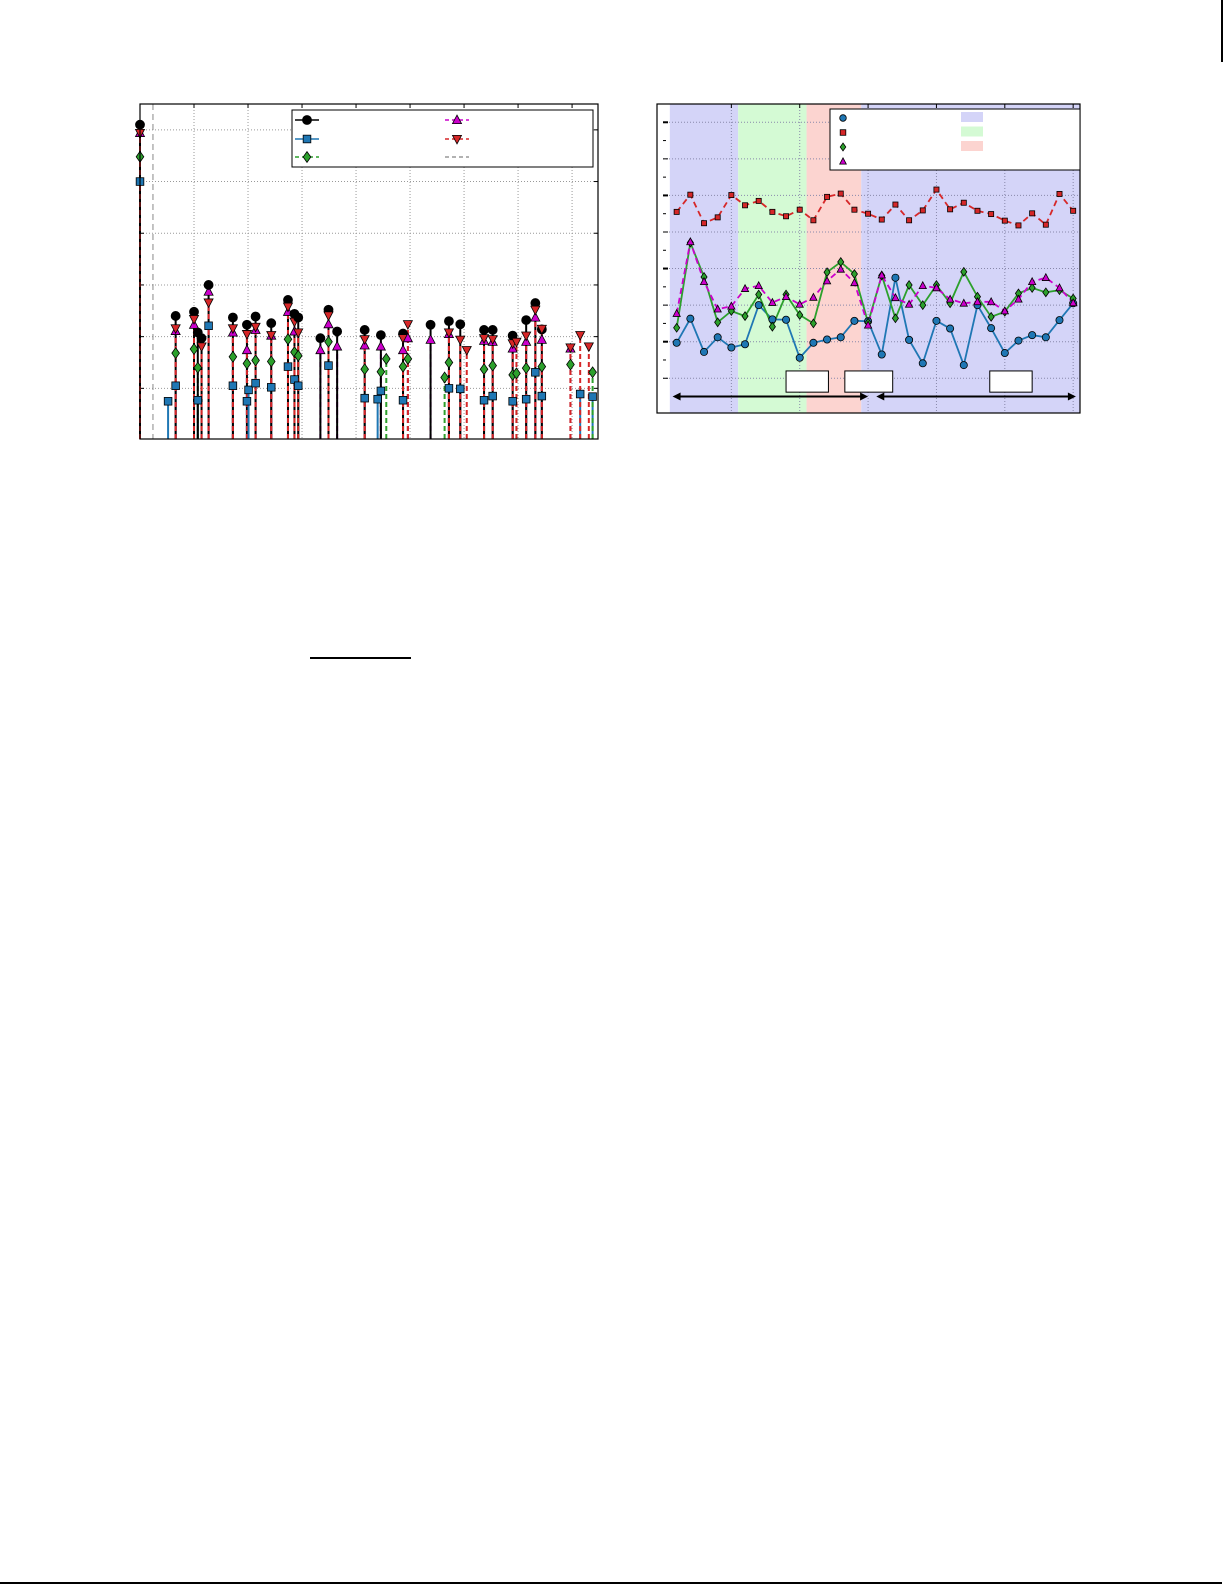  What do you see at coordinates (611, 1583) in the screenshot?
I see `footer-rule` at bounding box center [611, 1583].